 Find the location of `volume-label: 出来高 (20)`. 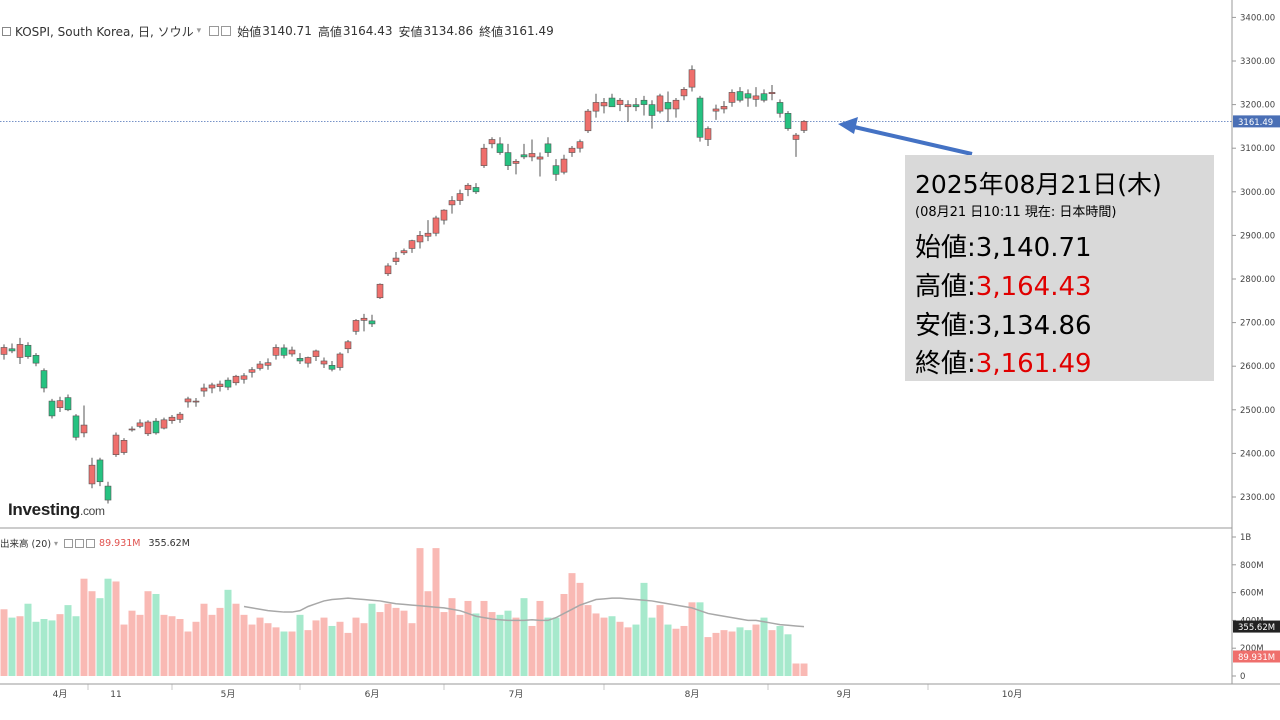

volume-label: 出来高 (20) is located at coordinates (26, 544).